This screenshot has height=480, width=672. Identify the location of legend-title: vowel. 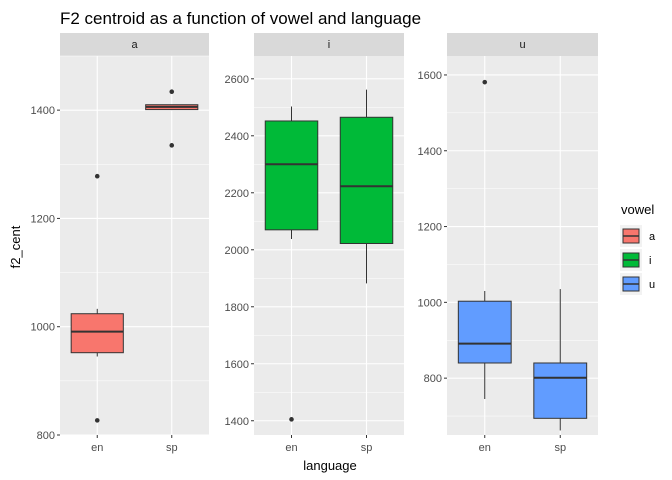
(637, 209).